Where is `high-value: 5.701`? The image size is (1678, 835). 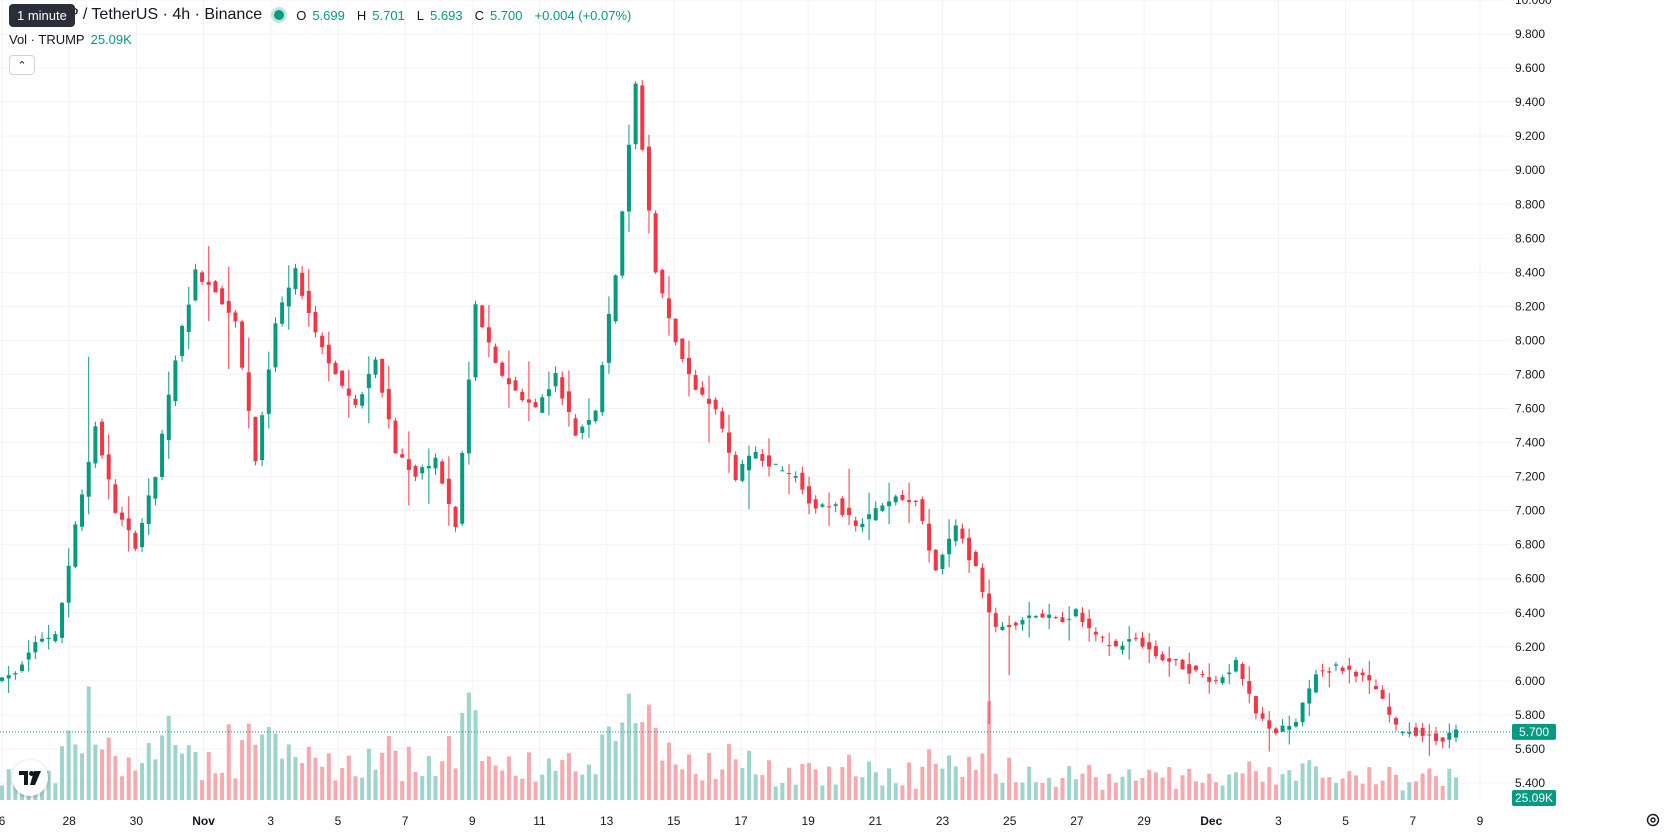
high-value: 5.701 is located at coordinates (388, 15).